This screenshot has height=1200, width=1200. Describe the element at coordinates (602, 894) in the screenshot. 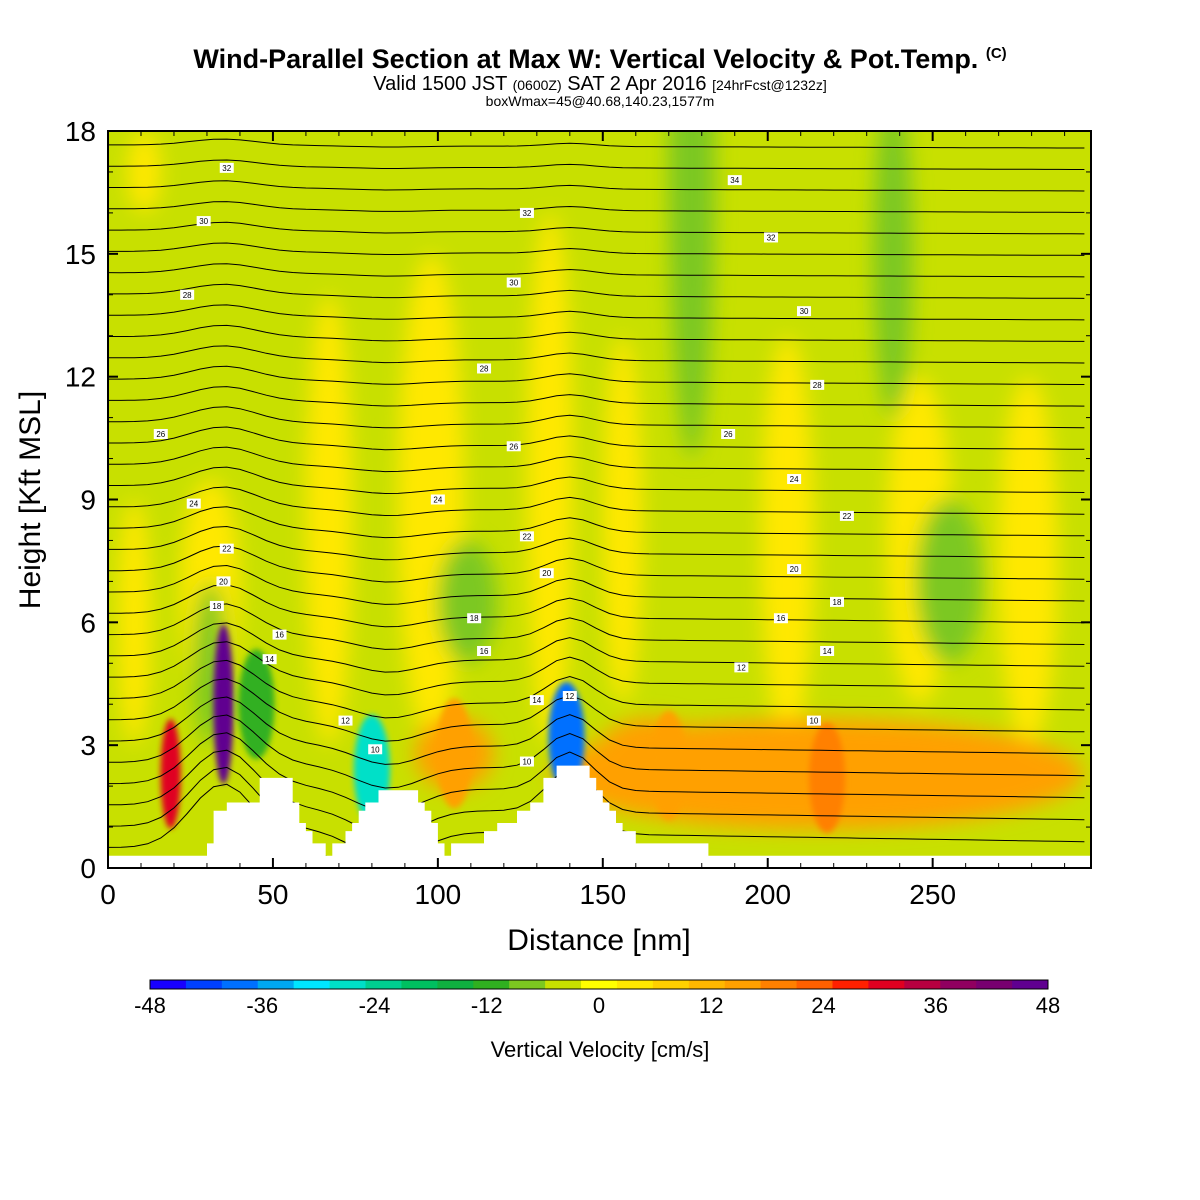

I see `x-tick-label: 150` at that location.